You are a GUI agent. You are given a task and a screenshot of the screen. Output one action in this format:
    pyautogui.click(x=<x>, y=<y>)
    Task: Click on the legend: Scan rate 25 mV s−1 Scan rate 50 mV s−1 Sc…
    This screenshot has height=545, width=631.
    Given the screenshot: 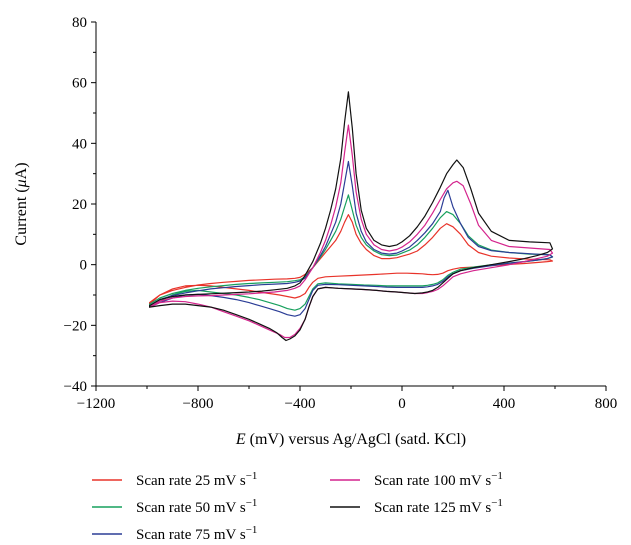 What is the action you would take?
    pyautogui.click(x=297, y=506)
    